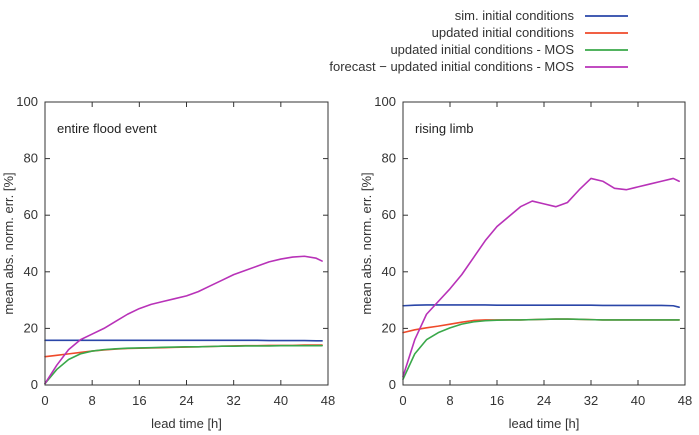 The height and width of the screenshot is (435, 699). I want to click on legend-label: updated initial conditions, so click(503, 32).